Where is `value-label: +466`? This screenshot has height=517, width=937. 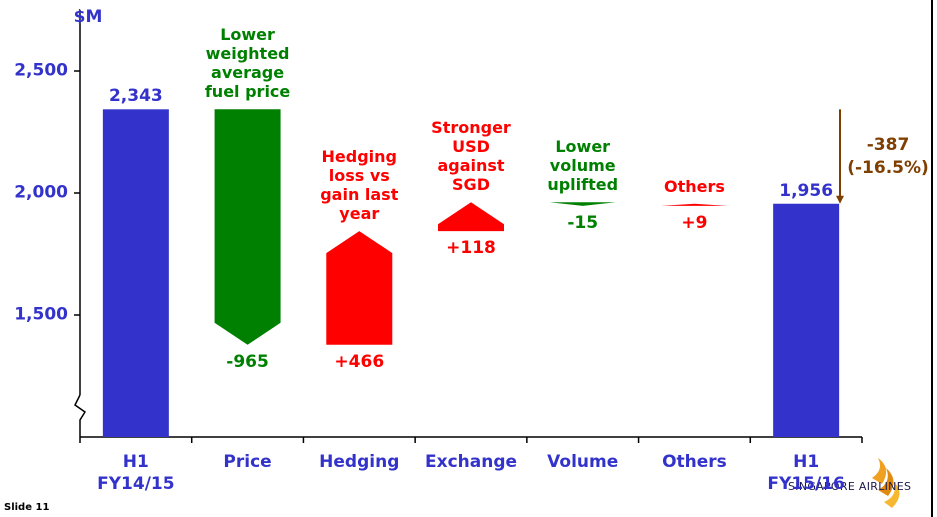
value-label: +466 is located at coordinates (359, 361).